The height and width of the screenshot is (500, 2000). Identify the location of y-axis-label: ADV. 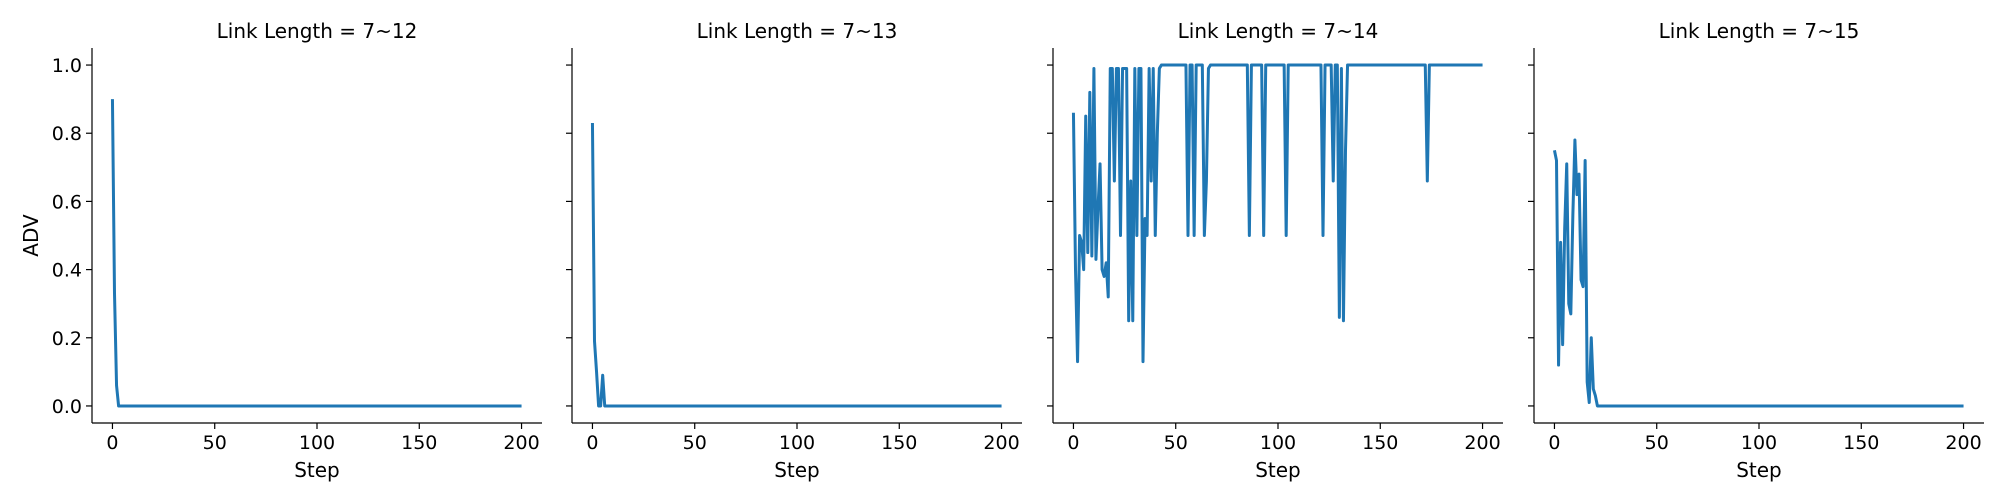
(31, 235).